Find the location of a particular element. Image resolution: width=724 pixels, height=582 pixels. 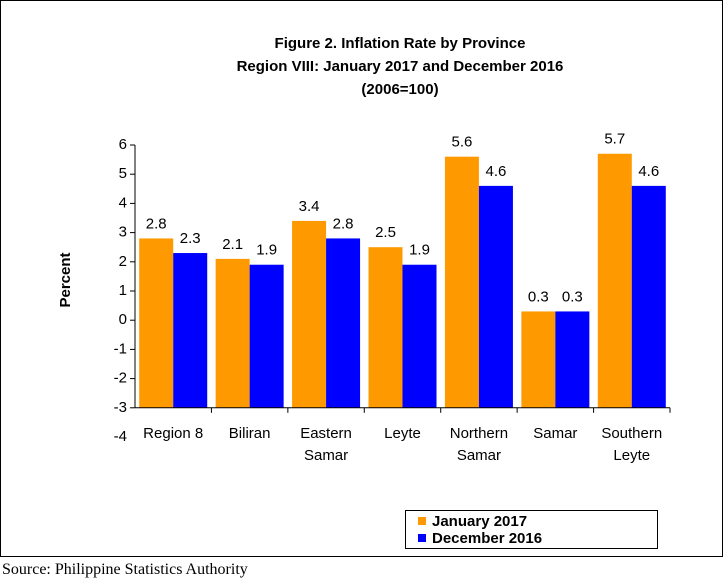

x-tick-label: Southern Leyte is located at coordinates (632, 444).